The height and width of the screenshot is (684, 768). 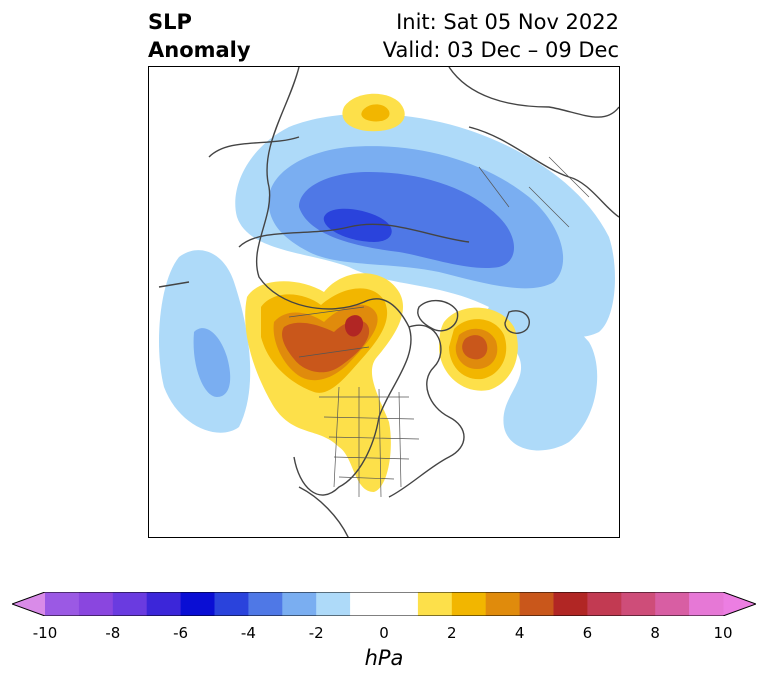 I want to click on colorbar-tick-label: 0, so click(x=384, y=633).